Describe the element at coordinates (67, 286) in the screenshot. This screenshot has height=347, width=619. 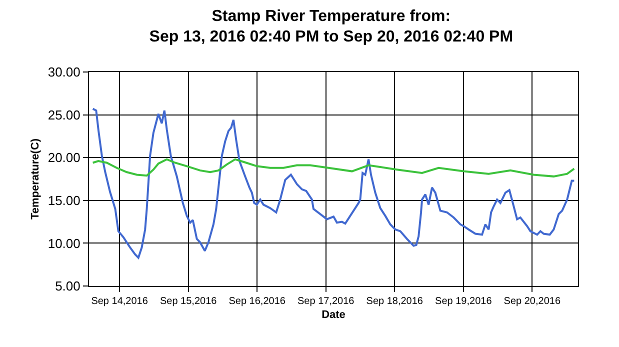
I see `y-tick-label: 5.00` at that location.